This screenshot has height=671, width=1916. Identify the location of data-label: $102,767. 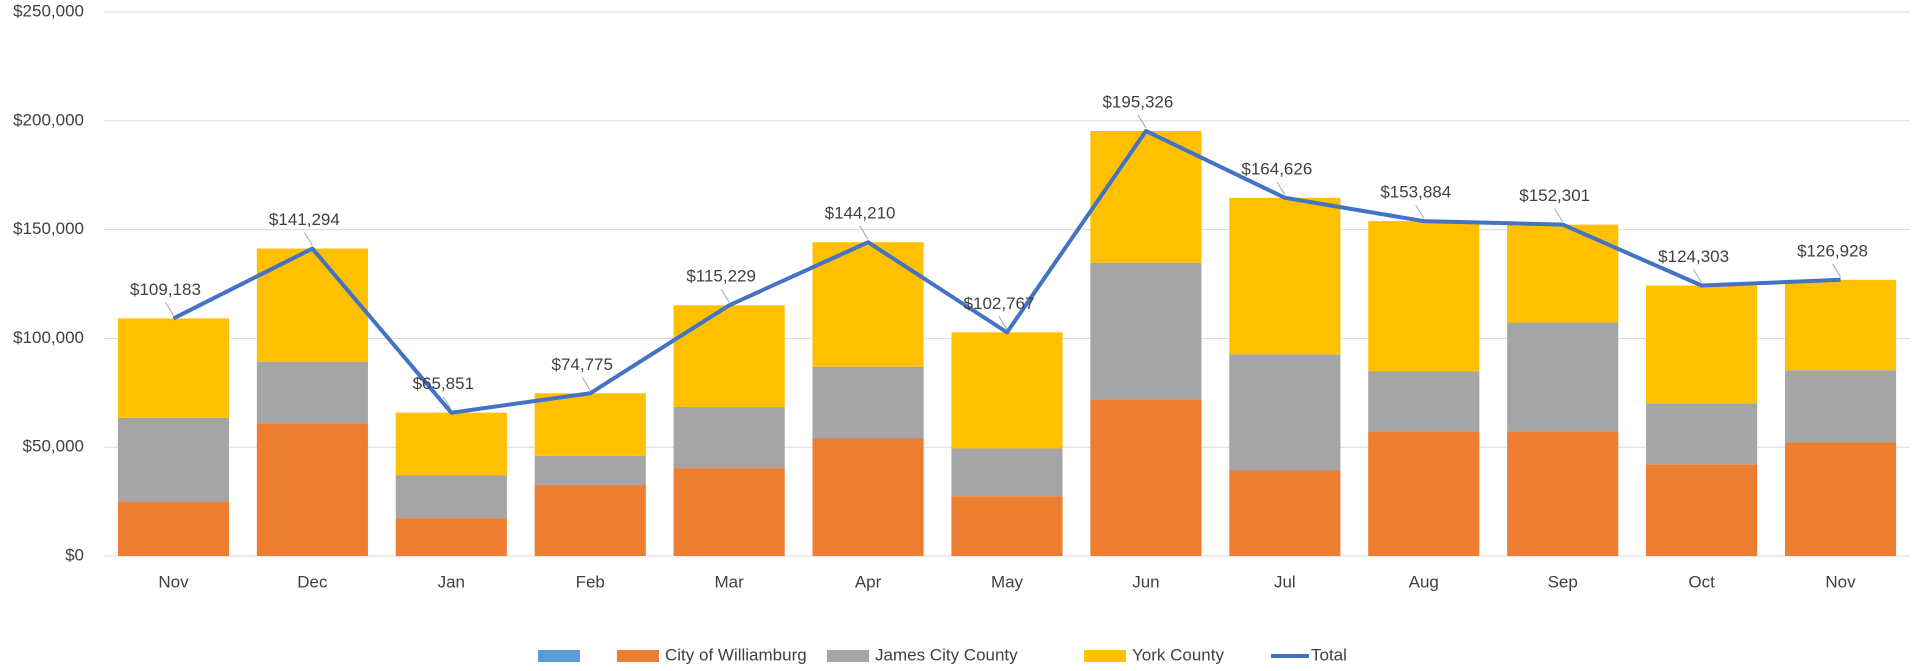
(999, 303).